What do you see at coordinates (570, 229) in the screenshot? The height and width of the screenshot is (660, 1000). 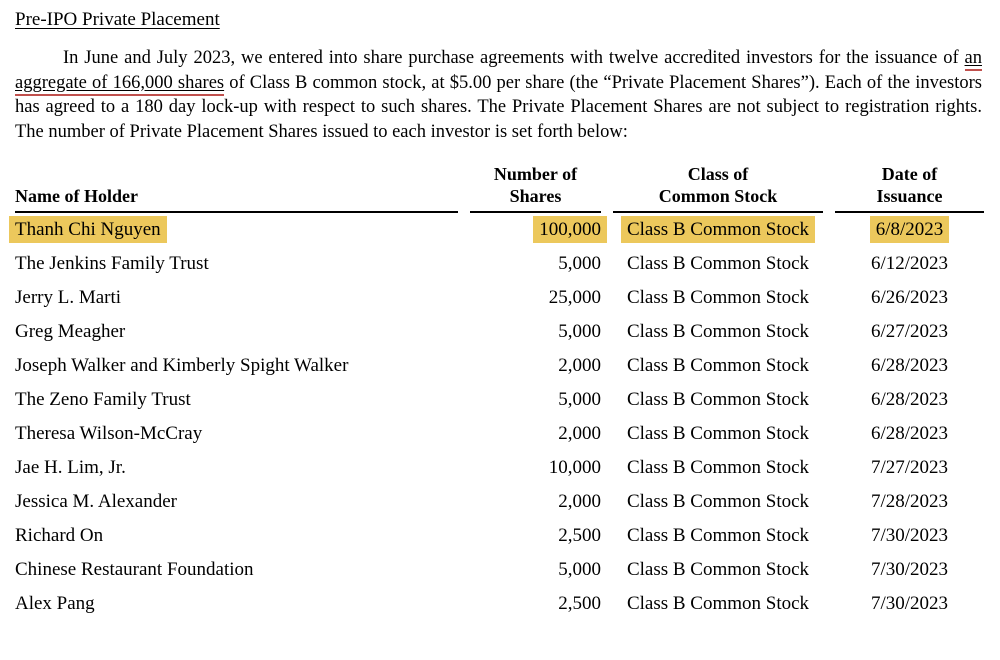 I see `shares-value: 100,000` at bounding box center [570, 229].